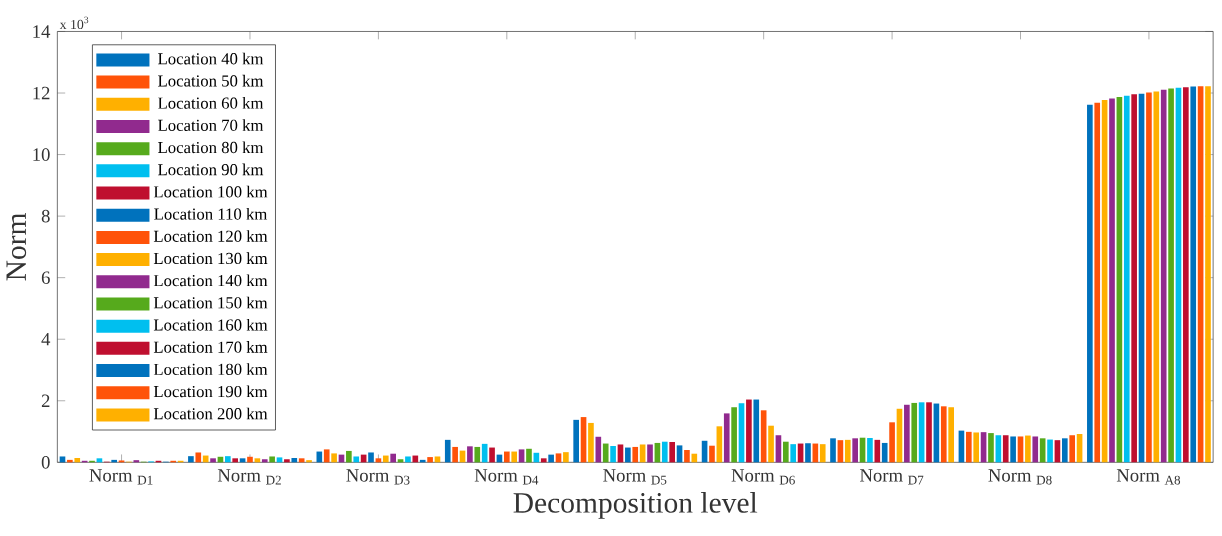 The width and height of the screenshot is (1222, 536). What do you see at coordinates (45, 216) in the screenshot?
I see `y-tick-label: 8` at bounding box center [45, 216].